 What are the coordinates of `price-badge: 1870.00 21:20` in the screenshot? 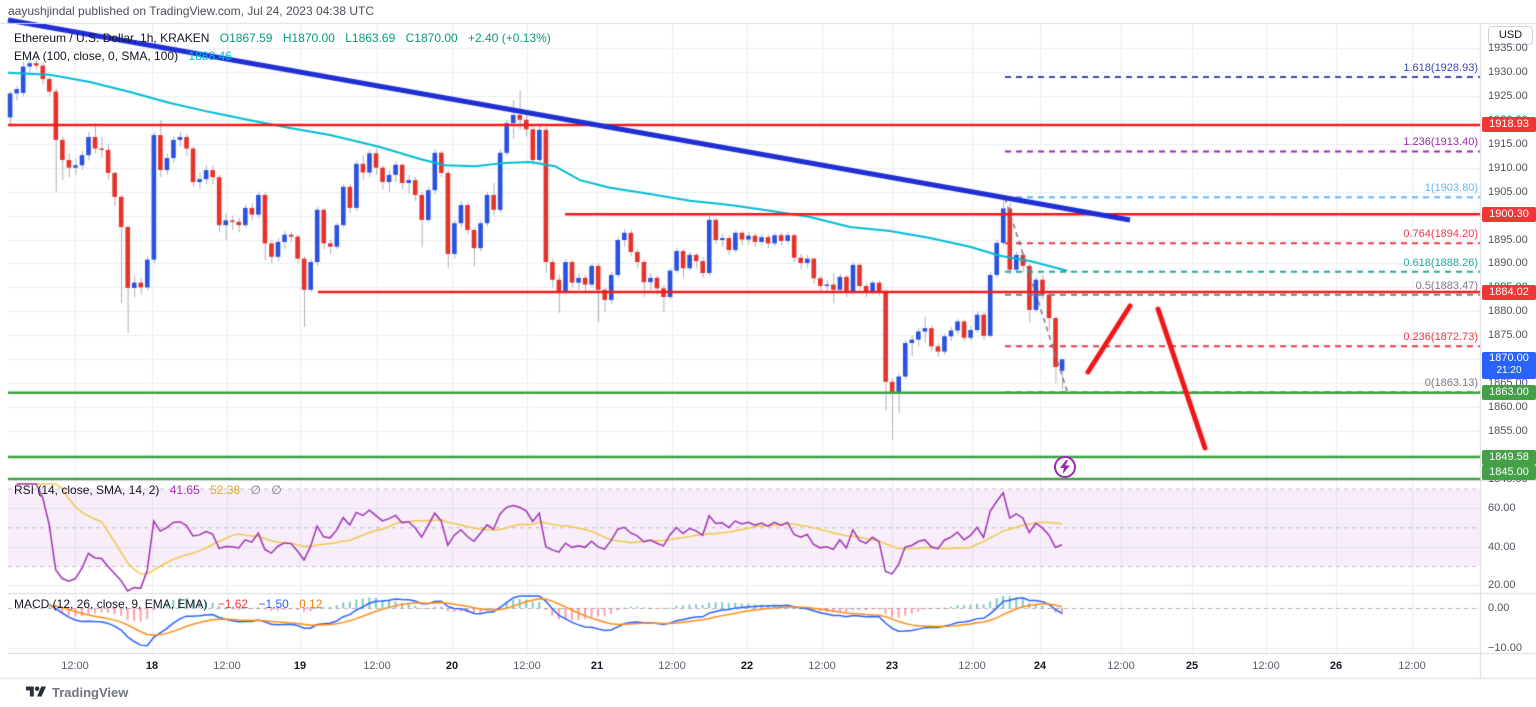 It's located at (1509, 365).